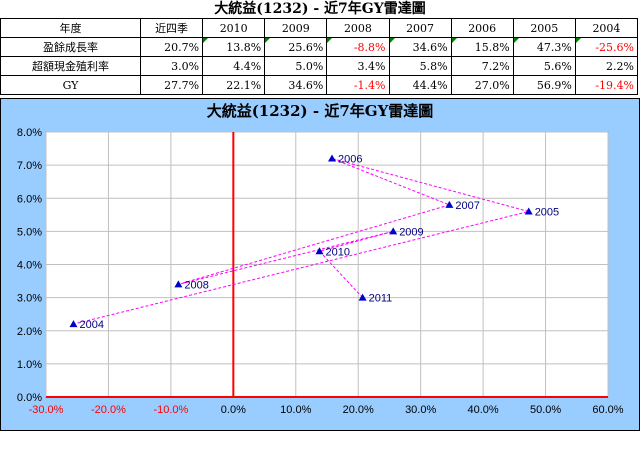  Describe the element at coordinates (70, 47) in the screenshot. I see `table-row-label: 盈餘成長率` at that location.